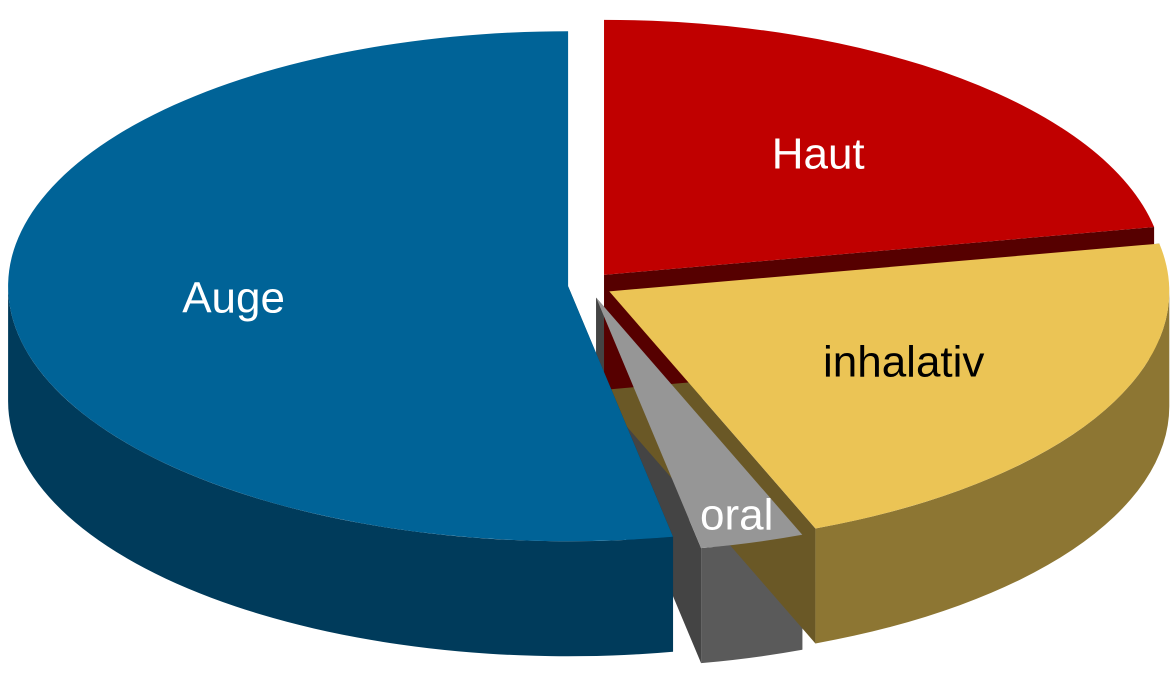 Image resolution: width=1172 pixels, height=696 pixels. Describe the element at coordinates (818, 154) in the screenshot. I see `slice-label: Haut` at that location.